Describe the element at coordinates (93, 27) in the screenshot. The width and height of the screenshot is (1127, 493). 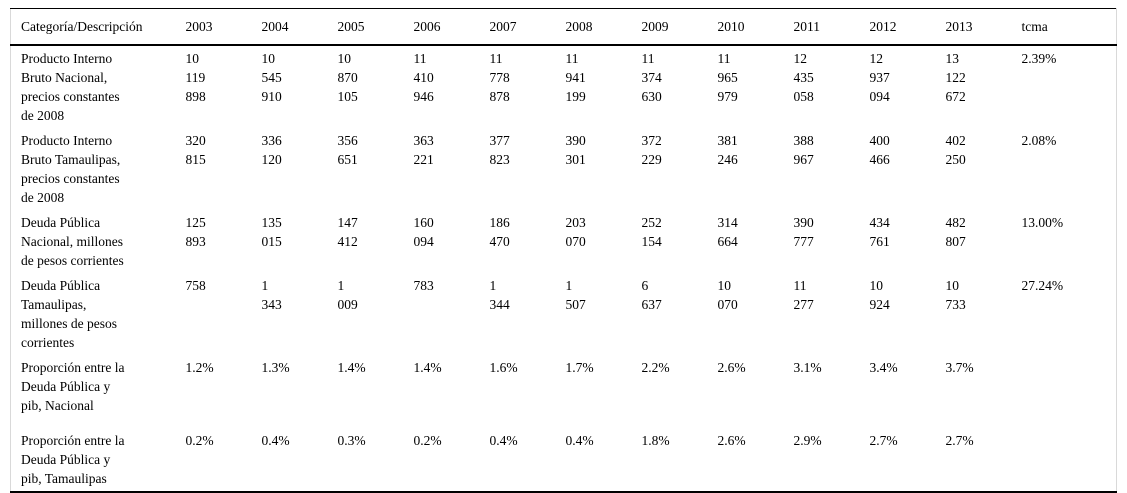
I see `column-header: Categoría/Descripción` at that location.